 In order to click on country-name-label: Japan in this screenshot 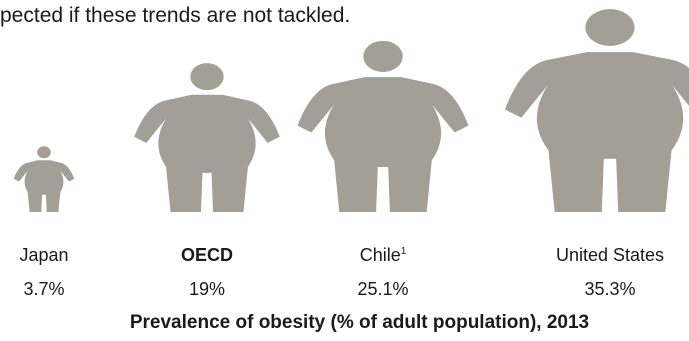, I will do `click(44, 255)`.